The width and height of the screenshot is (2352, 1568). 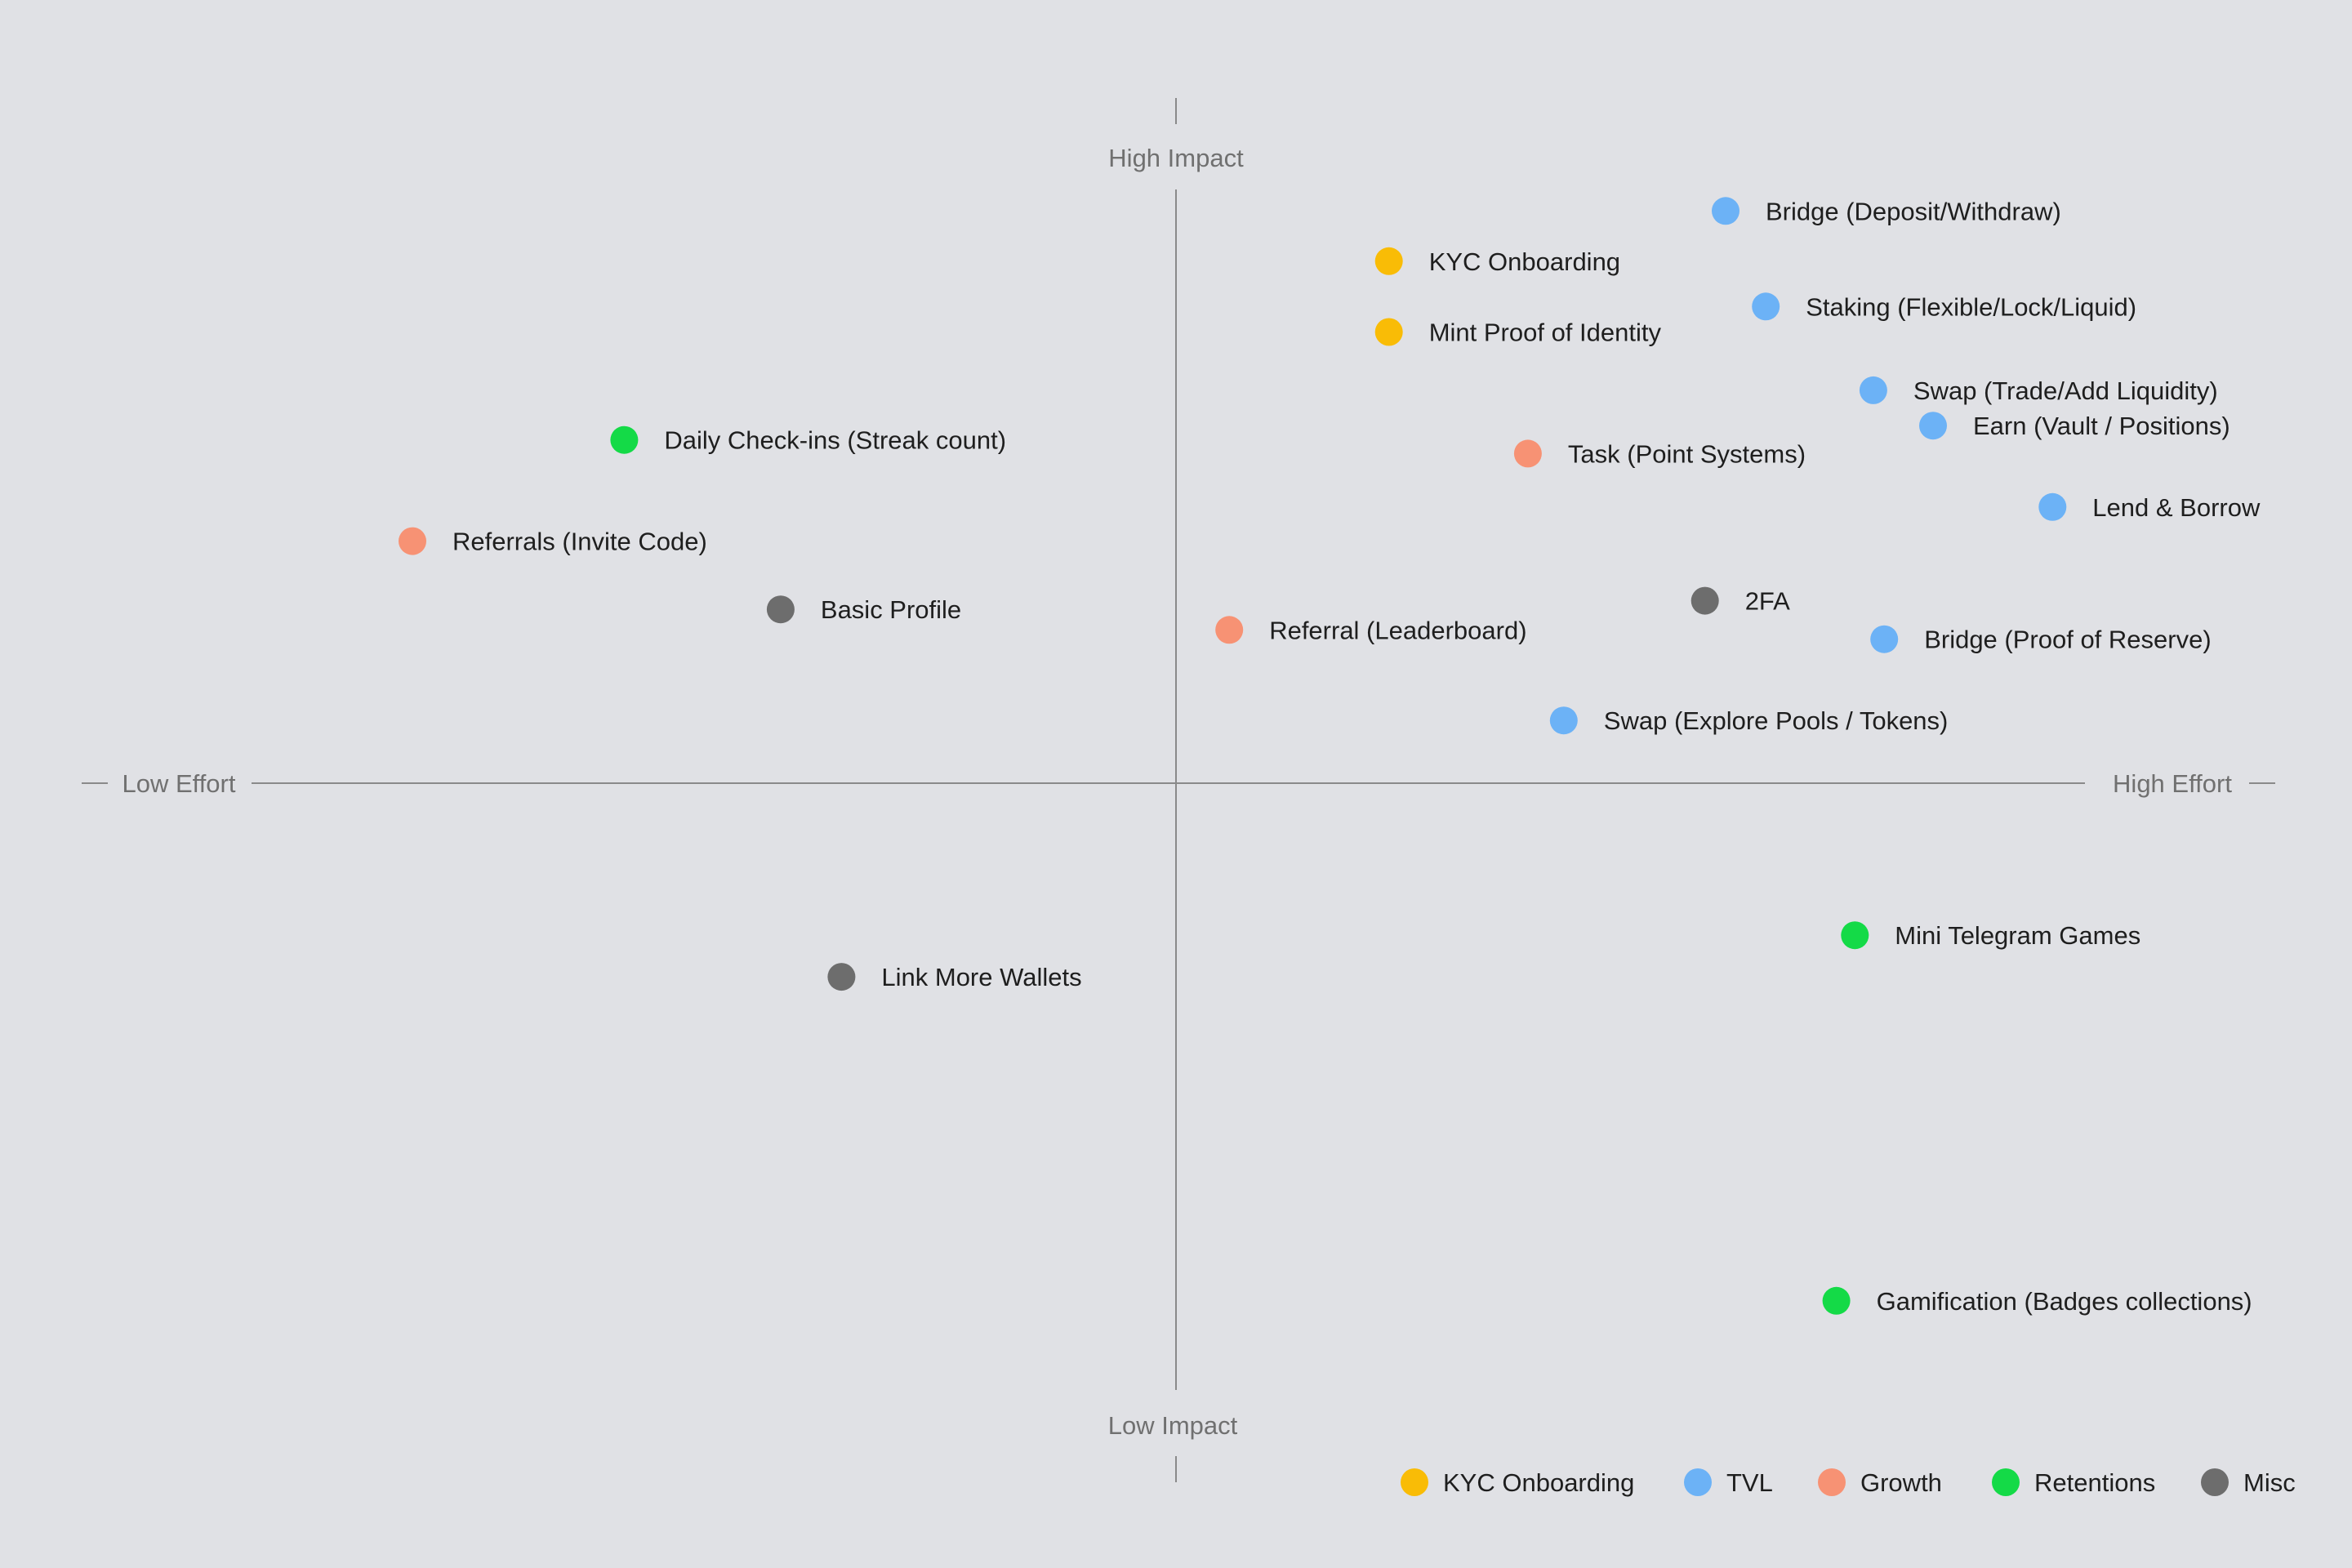 I want to click on legend-item: KYC Onboarding, so click(x=1517, y=1482).